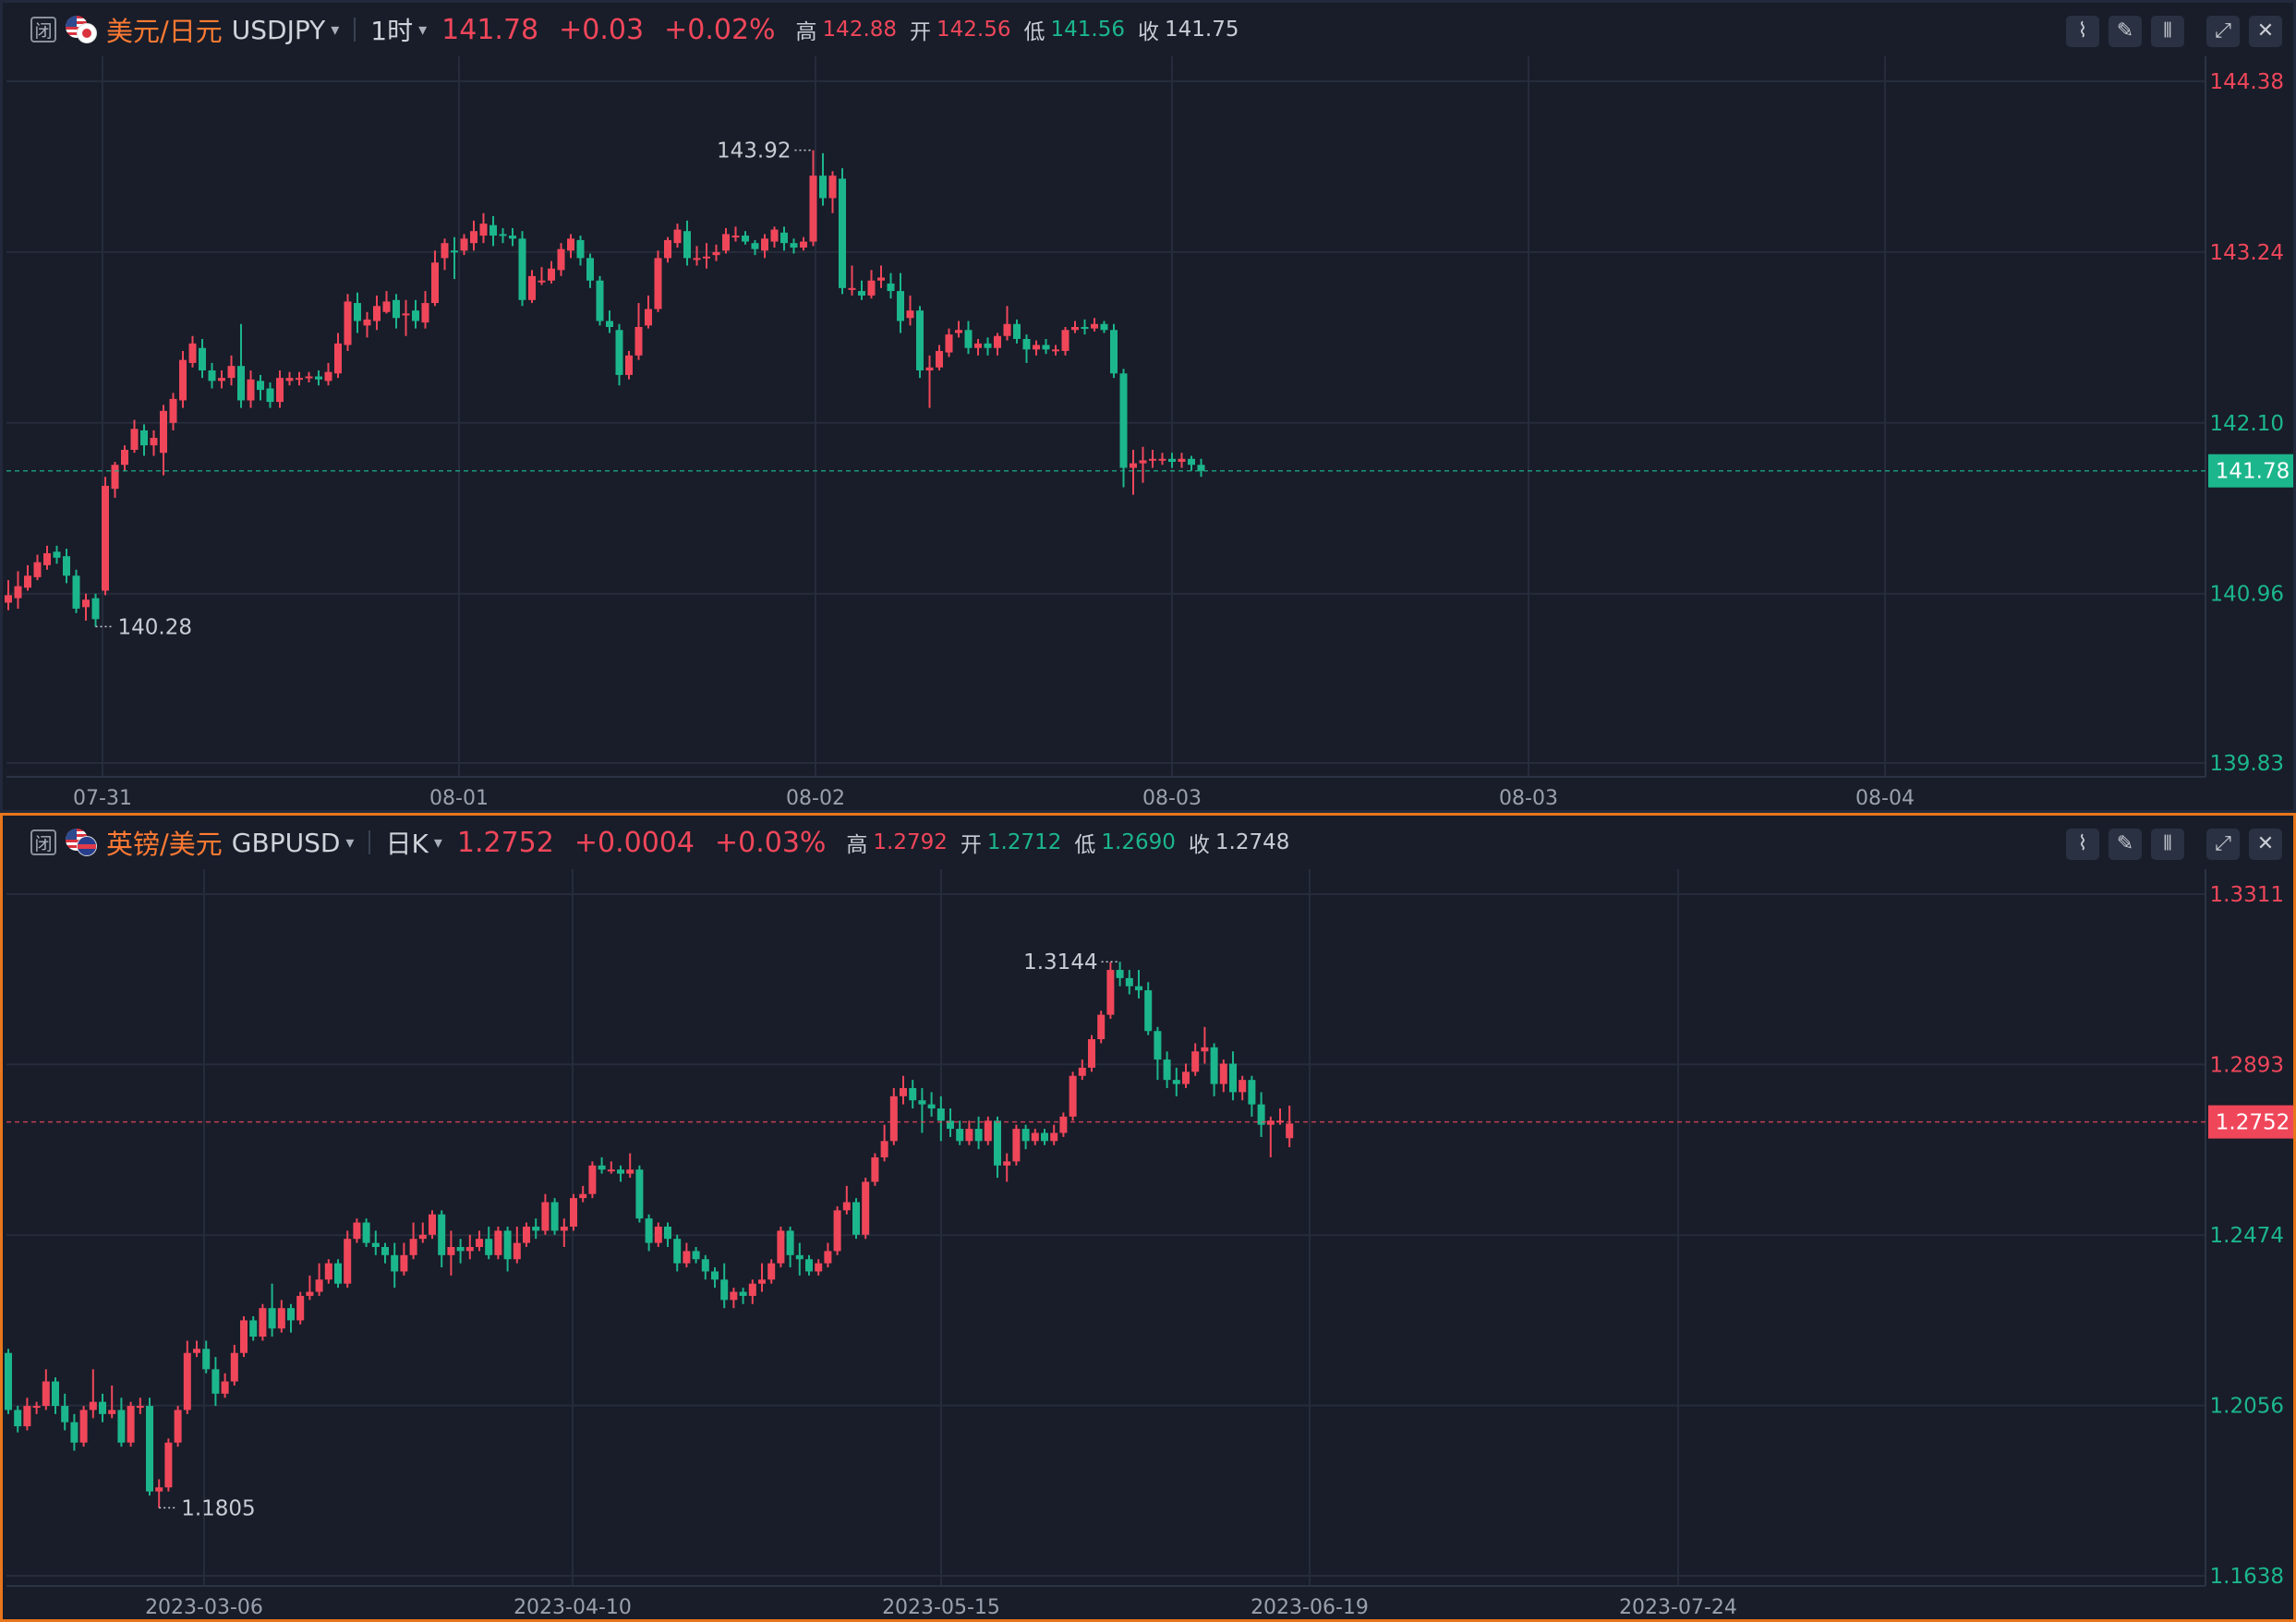 This screenshot has height=1622, width=2296. I want to click on x-tick-label: 08-02, so click(815, 798).